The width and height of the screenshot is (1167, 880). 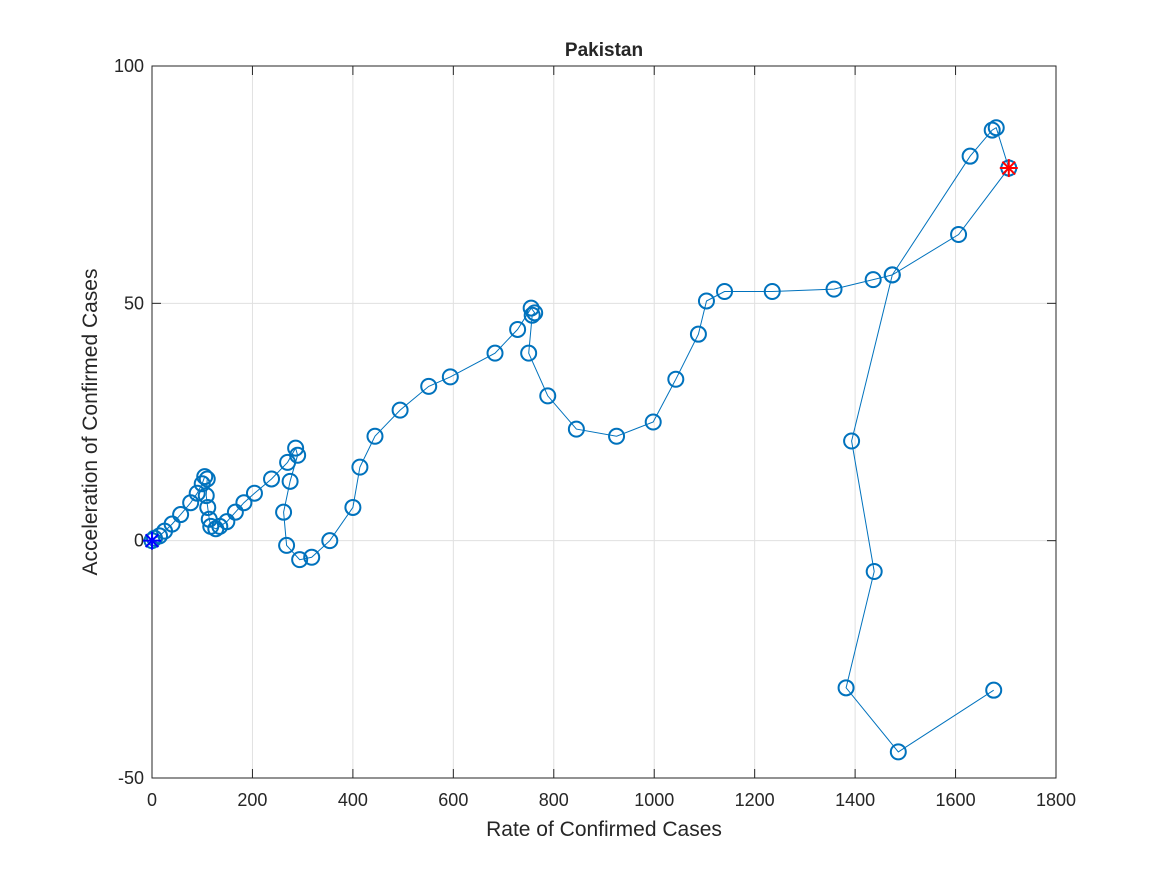 What do you see at coordinates (134, 303) in the screenshot?
I see `y-tick-label: 50` at bounding box center [134, 303].